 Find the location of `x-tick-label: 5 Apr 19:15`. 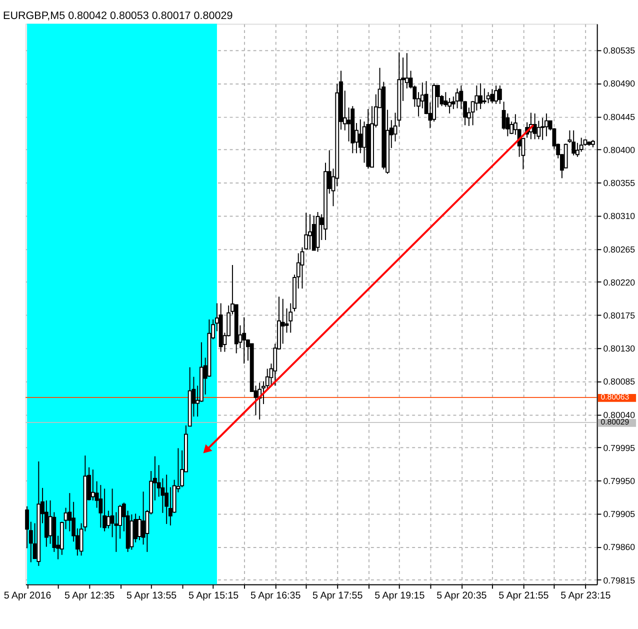

x-tick-label: 5 Apr 19:15 is located at coordinates (400, 596).